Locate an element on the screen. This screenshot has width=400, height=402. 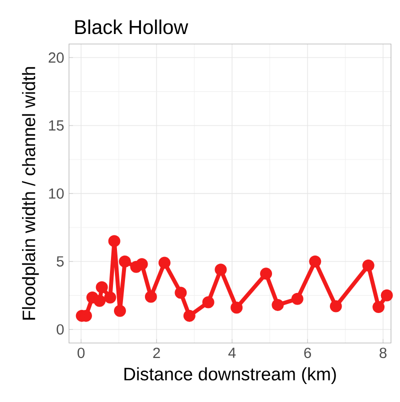
y-tick-label: 0 is located at coordinates (60, 329).